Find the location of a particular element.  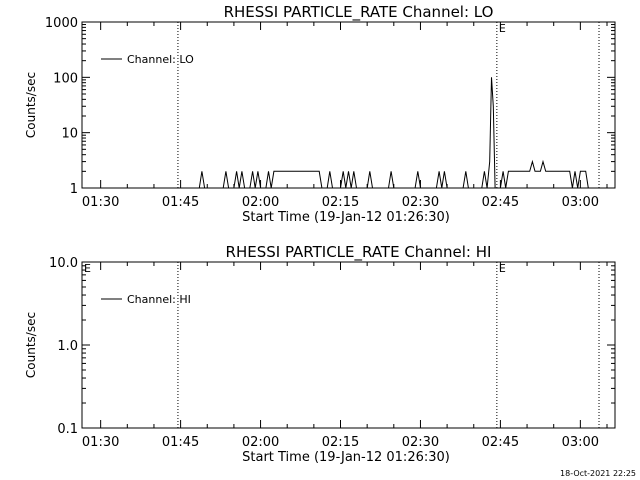

y-tick-label: 10 is located at coordinates (69, 134).